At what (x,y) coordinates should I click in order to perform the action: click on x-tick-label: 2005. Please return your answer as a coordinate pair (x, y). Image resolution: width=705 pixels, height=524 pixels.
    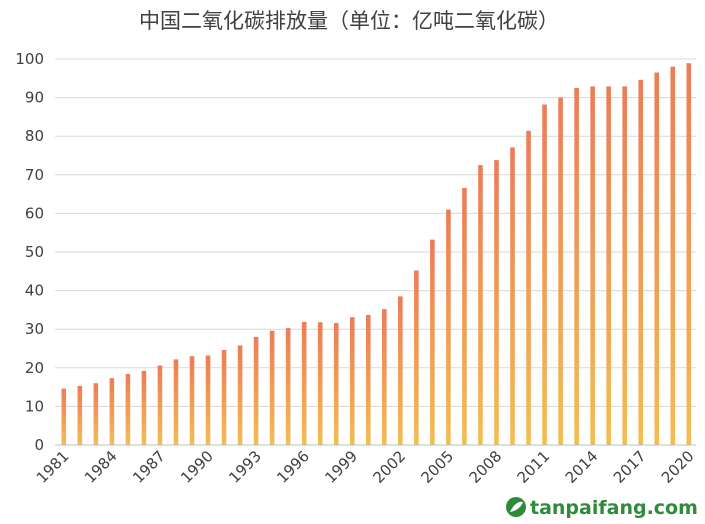
    Looking at the image, I should click on (438, 467).